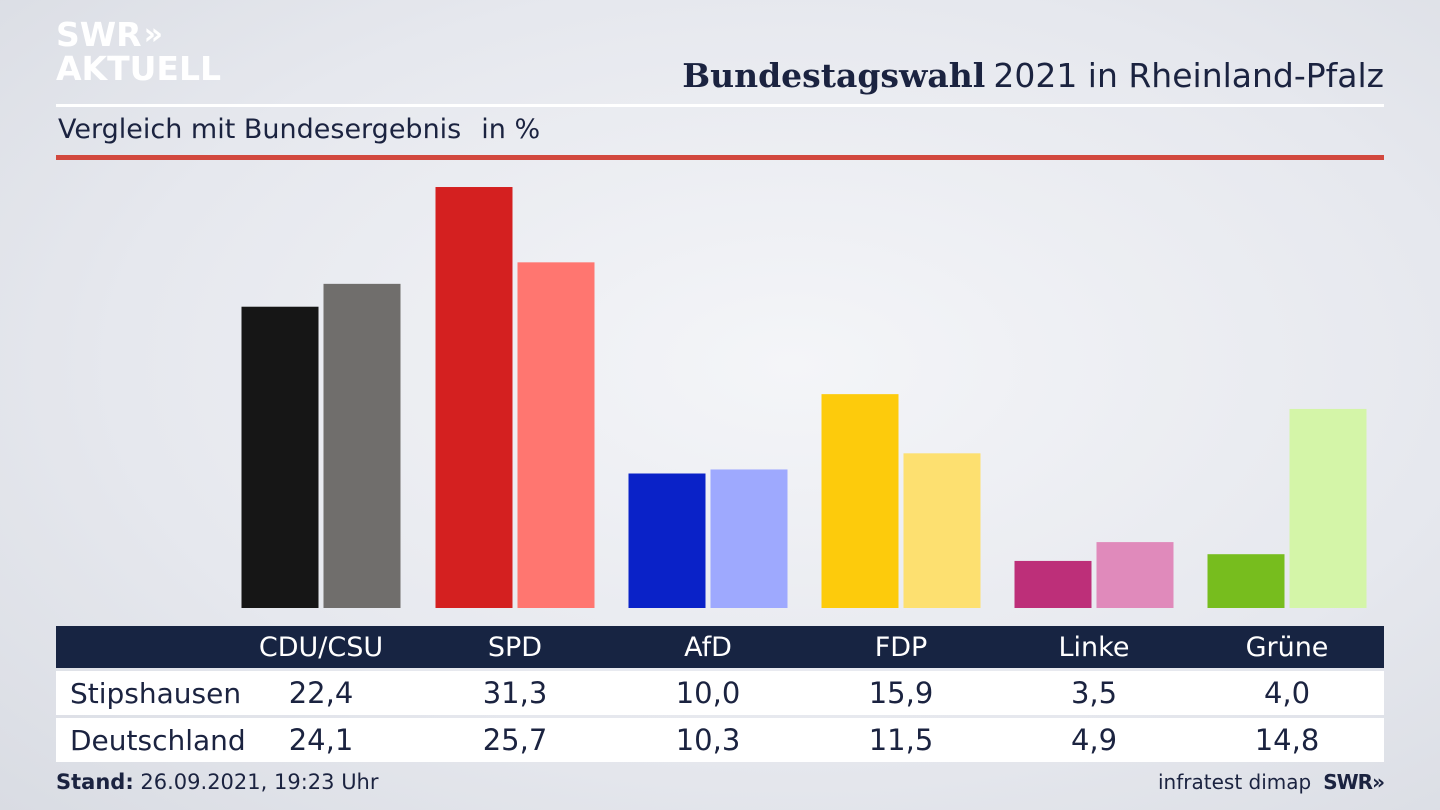 This screenshot has width=1440, height=810. Describe the element at coordinates (280, 457) in the screenshot. I see `bar-cducsu-stipshausen` at that location.